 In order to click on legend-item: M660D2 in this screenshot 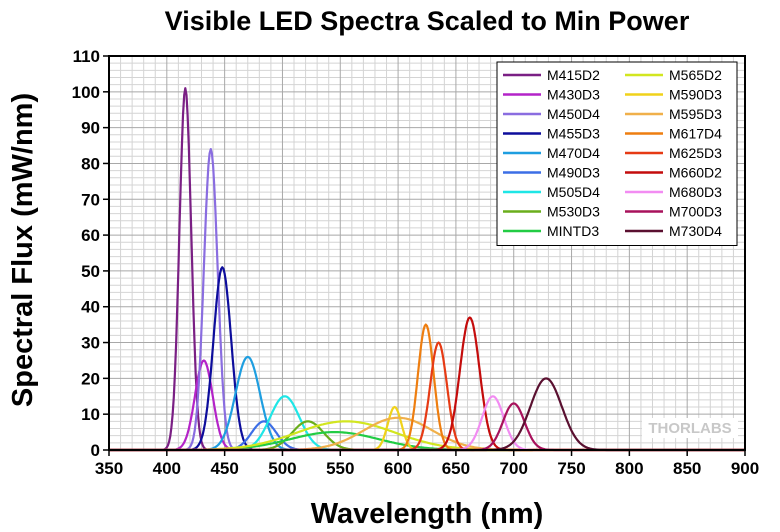, I will do `click(673, 173)`.